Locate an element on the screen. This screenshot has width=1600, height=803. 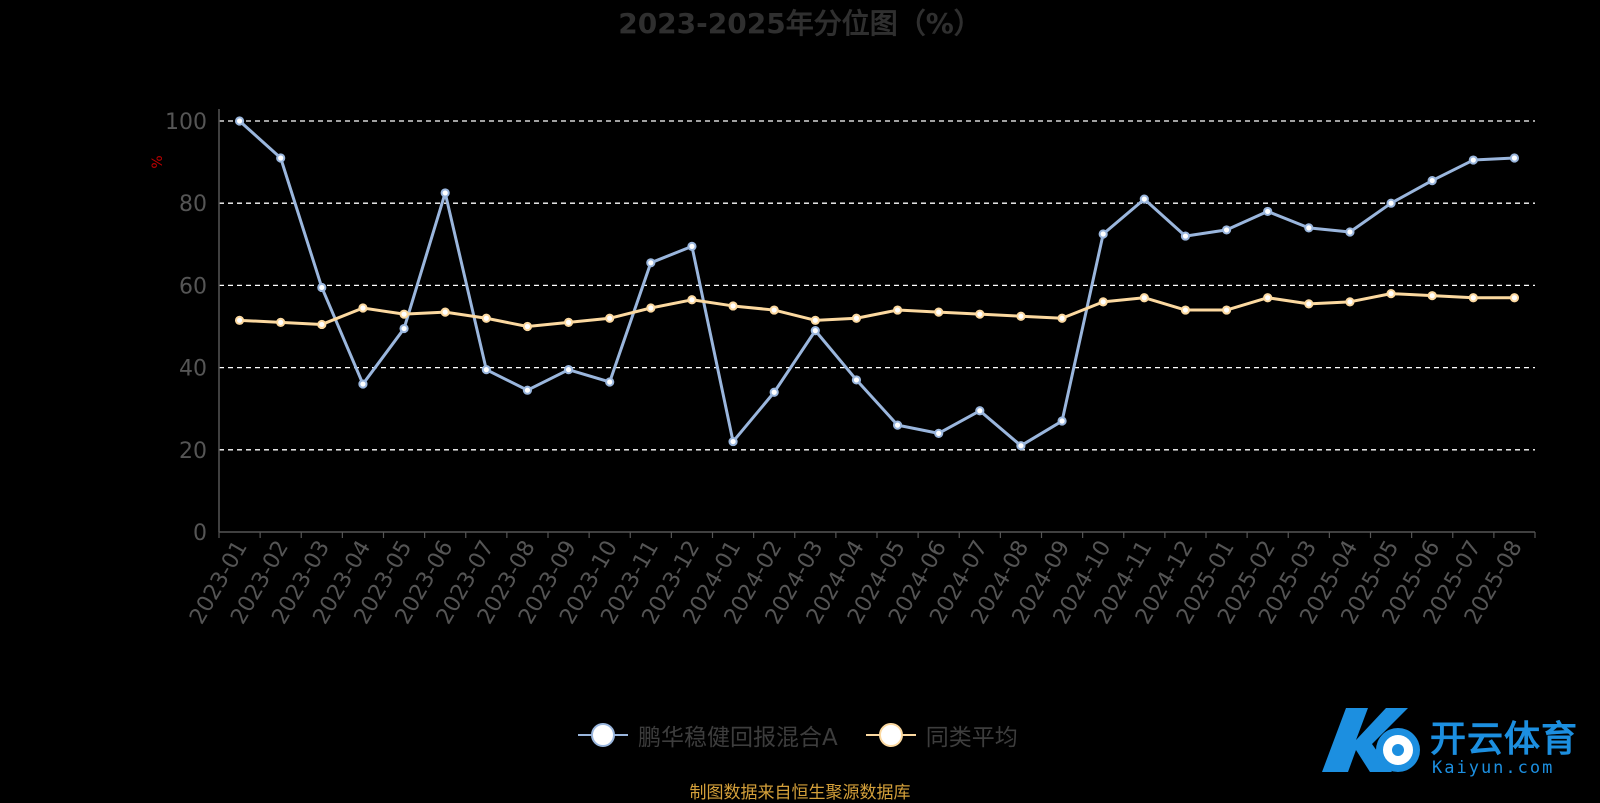
y-tick-label: 80 is located at coordinates (193, 204).